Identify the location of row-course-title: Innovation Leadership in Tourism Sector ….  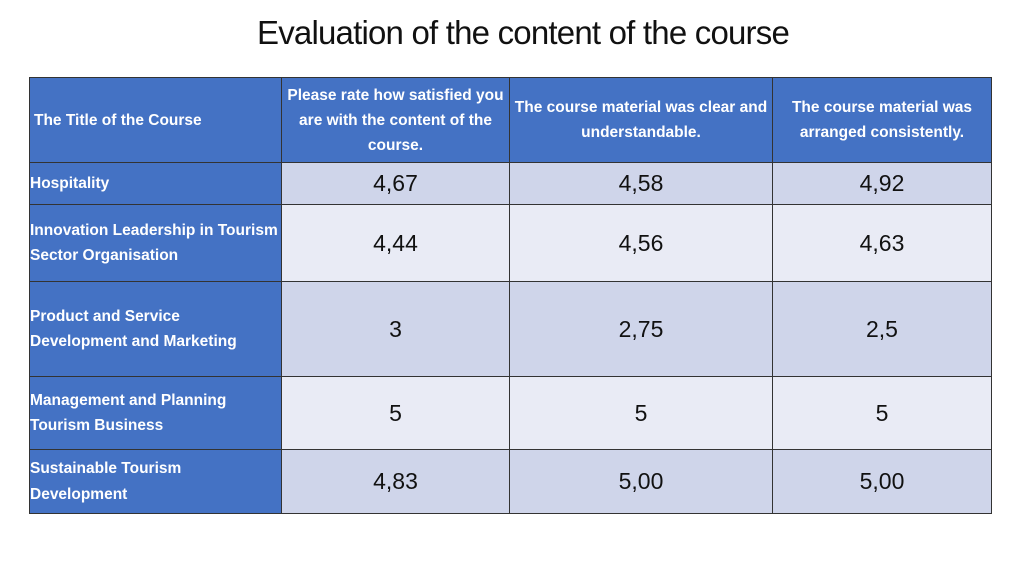
(155, 243).